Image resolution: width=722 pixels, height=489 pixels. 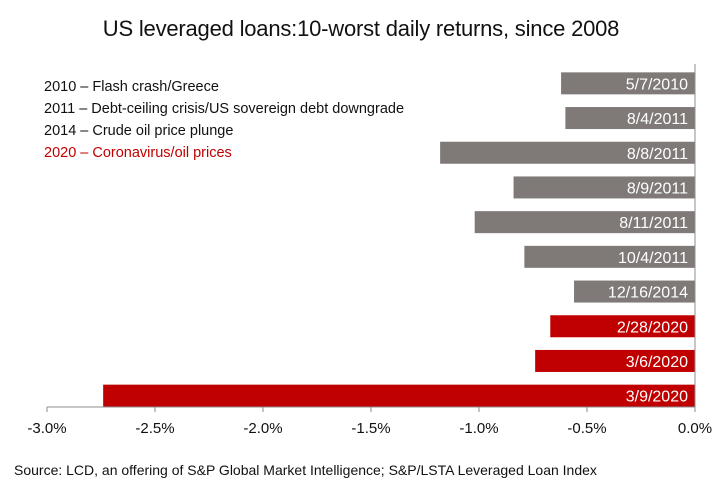 I want to click on bar-label: 8/4/2011, so click(x=657, y=119).